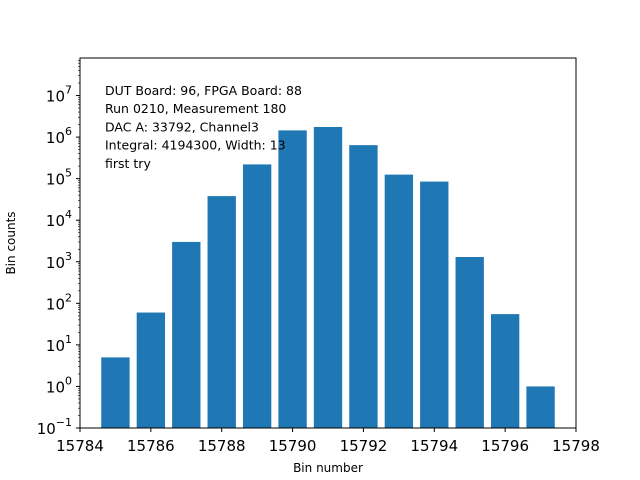  I want to click on y-tick-exponent: 6, so click(68, 131).